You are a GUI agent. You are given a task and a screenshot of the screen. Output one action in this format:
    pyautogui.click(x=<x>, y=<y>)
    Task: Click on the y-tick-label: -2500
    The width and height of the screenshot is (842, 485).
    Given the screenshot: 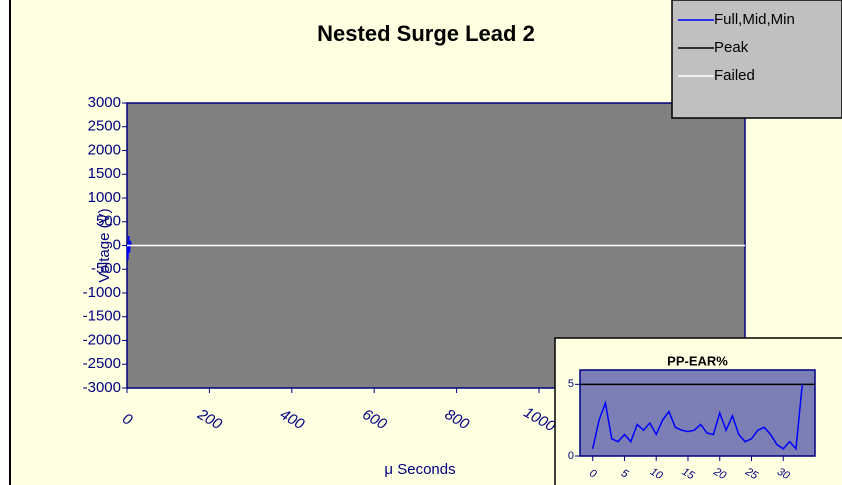 What is the action you would take?
    pyautogui.click(x=102, y=363)
    